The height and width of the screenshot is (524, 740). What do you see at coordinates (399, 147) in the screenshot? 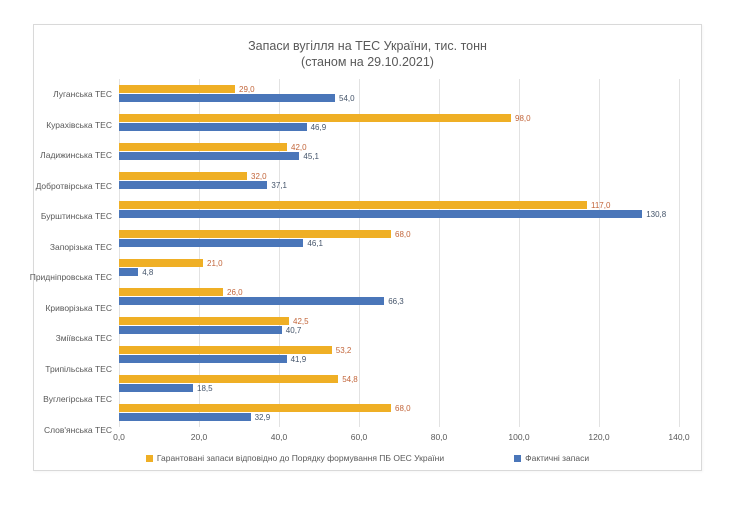
I see `bar-line: 42,0` at bounding box center [399, 147].